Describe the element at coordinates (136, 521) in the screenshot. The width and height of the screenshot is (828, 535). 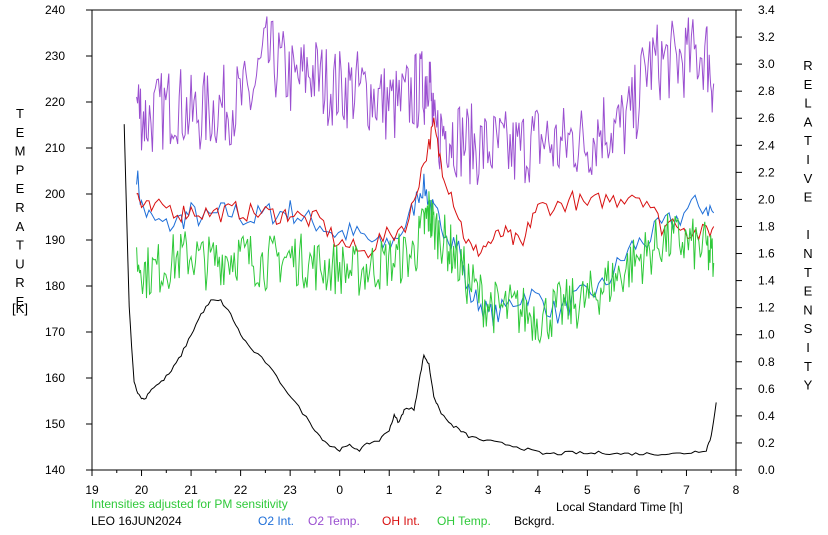
I see `station-date: LEO 16JUN2024` at that location.